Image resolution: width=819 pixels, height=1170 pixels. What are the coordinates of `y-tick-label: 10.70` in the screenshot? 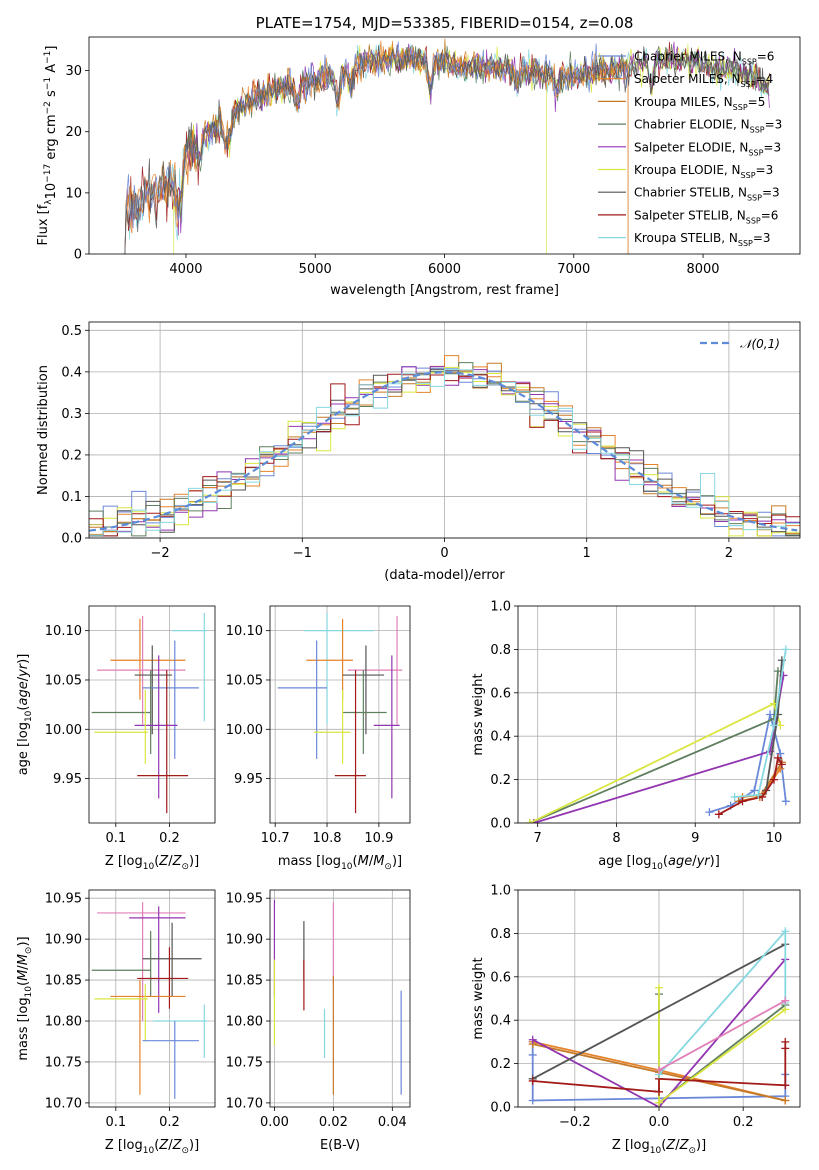 It's located at (244, 1103).